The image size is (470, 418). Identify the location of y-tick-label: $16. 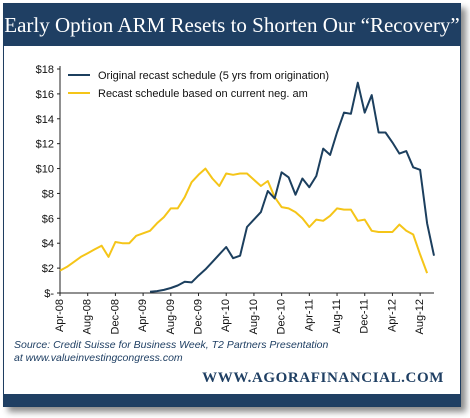
(45, 95).